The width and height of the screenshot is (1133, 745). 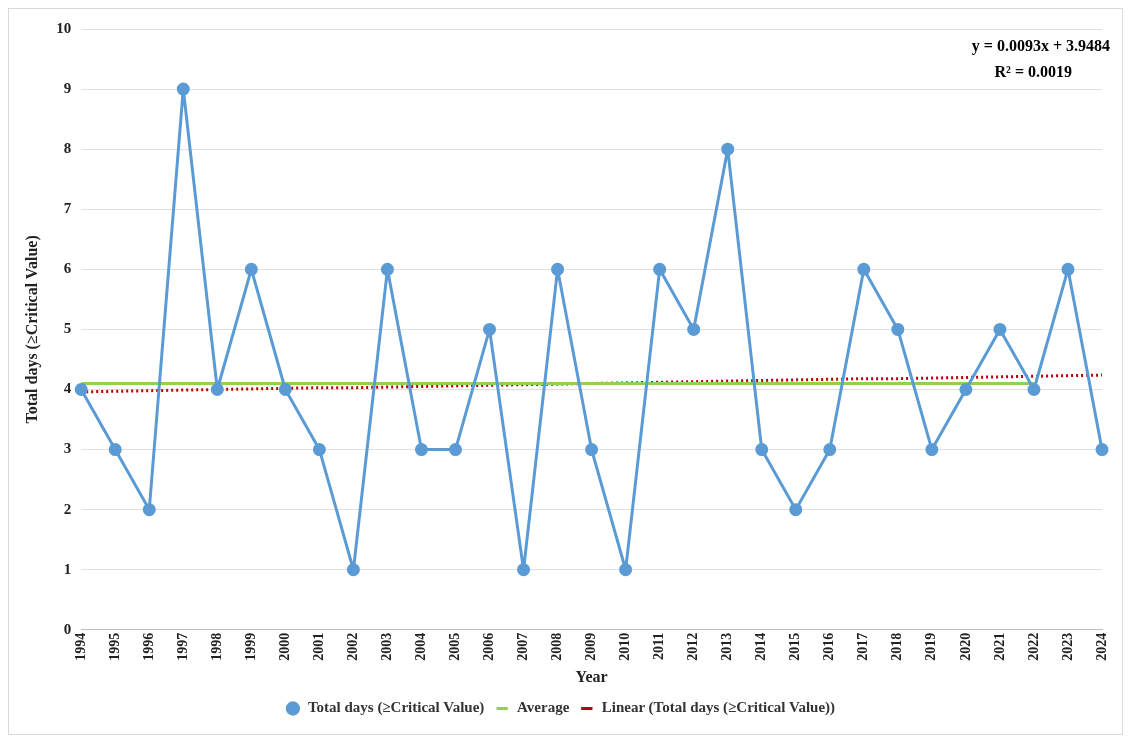 What do you see at coordinates (67, 87) in the screenshot?
I see `y-tick-label: 9` at bounding box center [67, 87].